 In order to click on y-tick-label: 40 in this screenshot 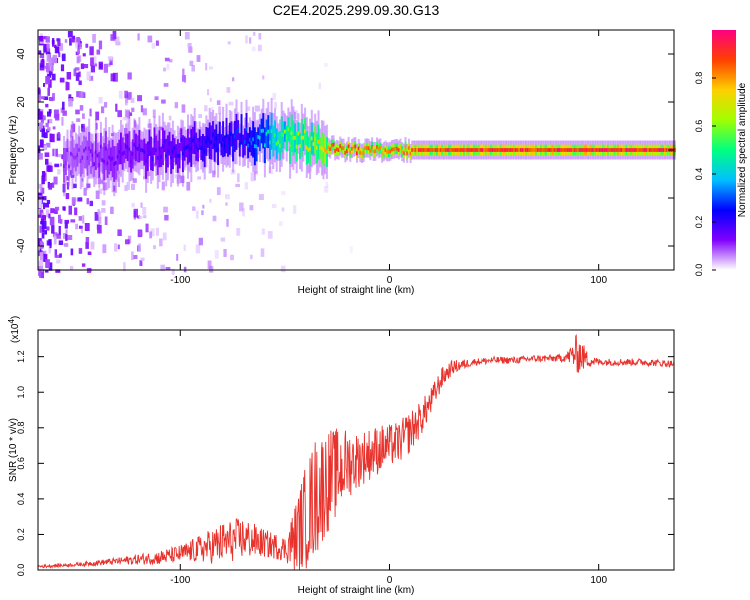, I will do `click(21, 54)`.